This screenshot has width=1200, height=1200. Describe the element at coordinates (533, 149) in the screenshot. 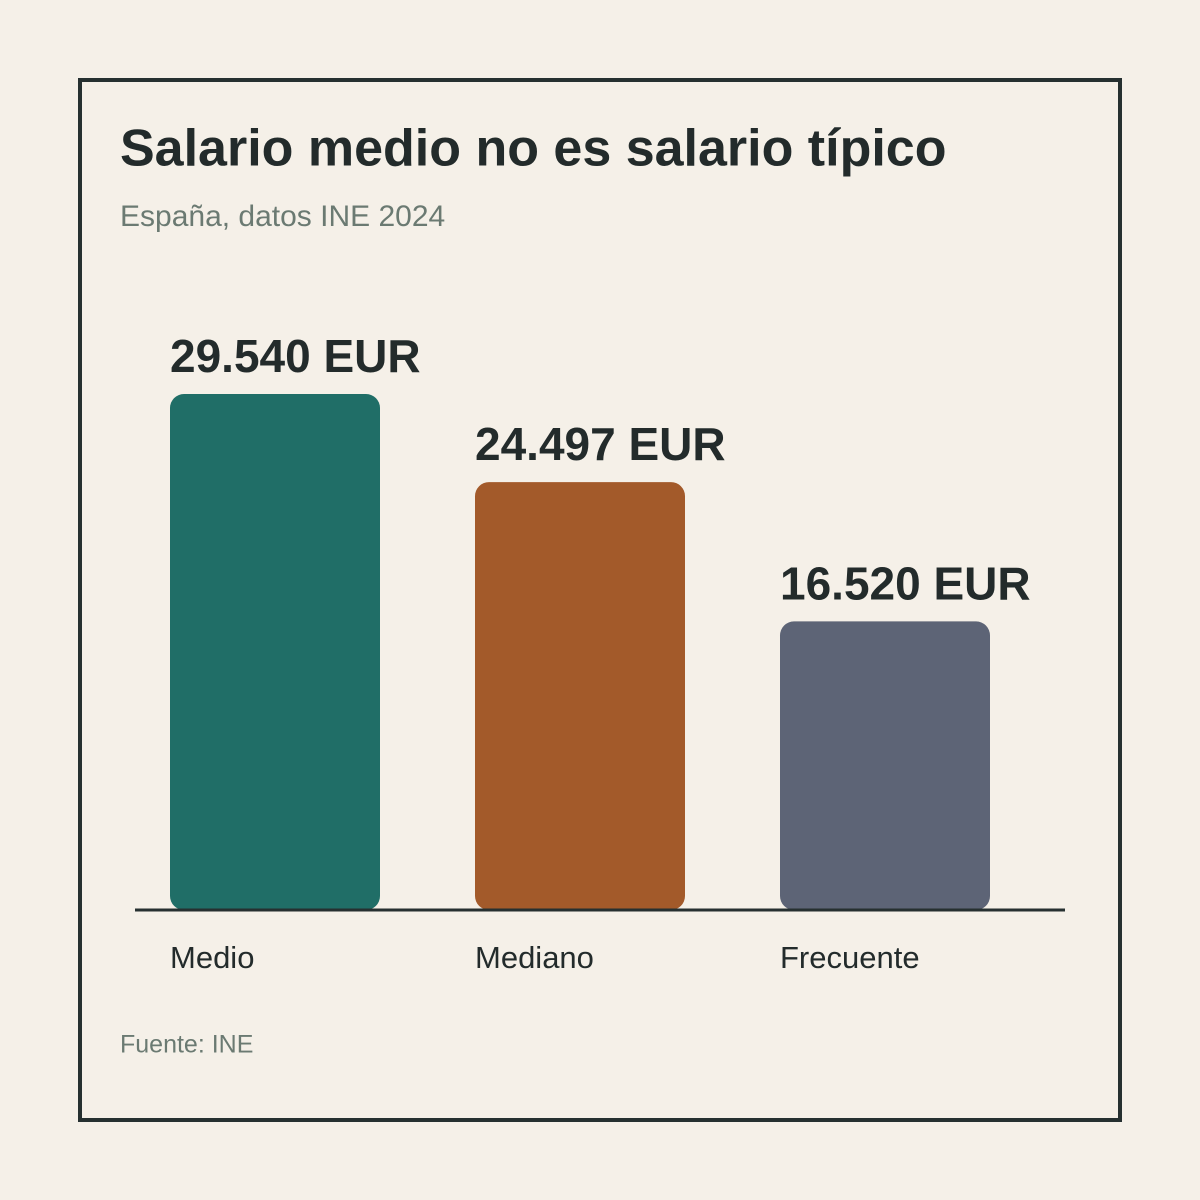

I see `chart-title: Salario medio no es salario típico` at that location.